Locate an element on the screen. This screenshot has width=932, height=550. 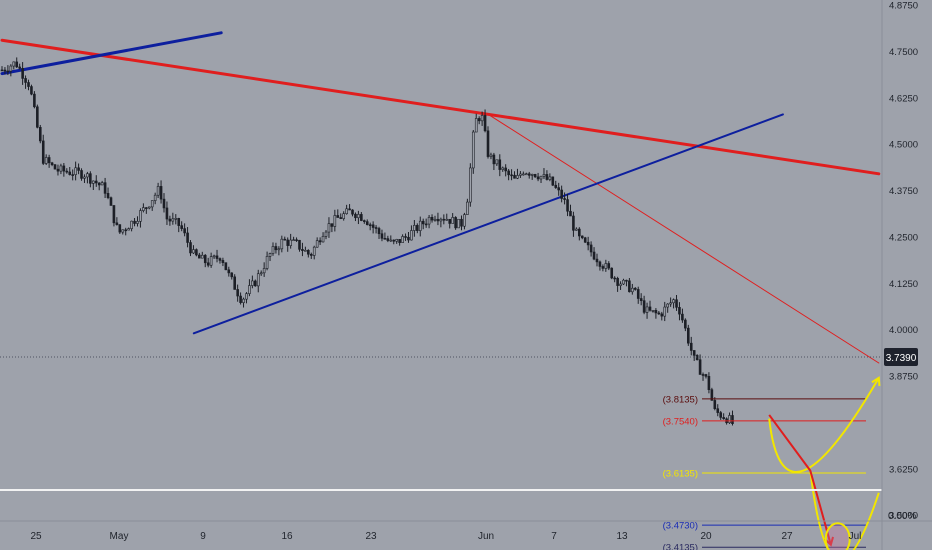
indicator-pane-divider is located at coordinates (466, 490).